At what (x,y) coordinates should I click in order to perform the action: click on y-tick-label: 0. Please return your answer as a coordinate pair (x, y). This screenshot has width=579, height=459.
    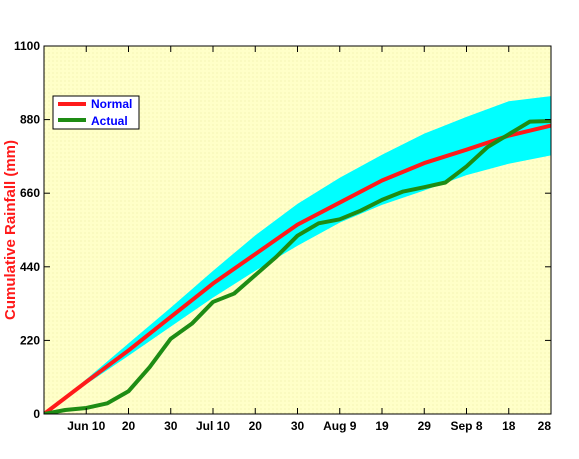
    Looking at the image, I should click on (36, 414).